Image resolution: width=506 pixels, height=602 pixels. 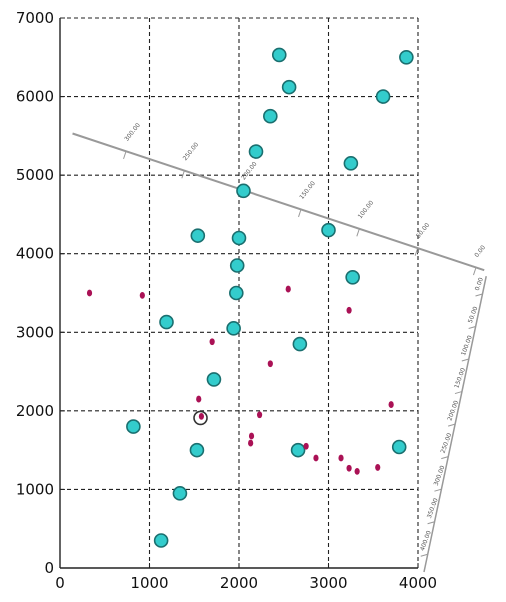 I want to click on data-point-hollow, so click(x=200, y=418).